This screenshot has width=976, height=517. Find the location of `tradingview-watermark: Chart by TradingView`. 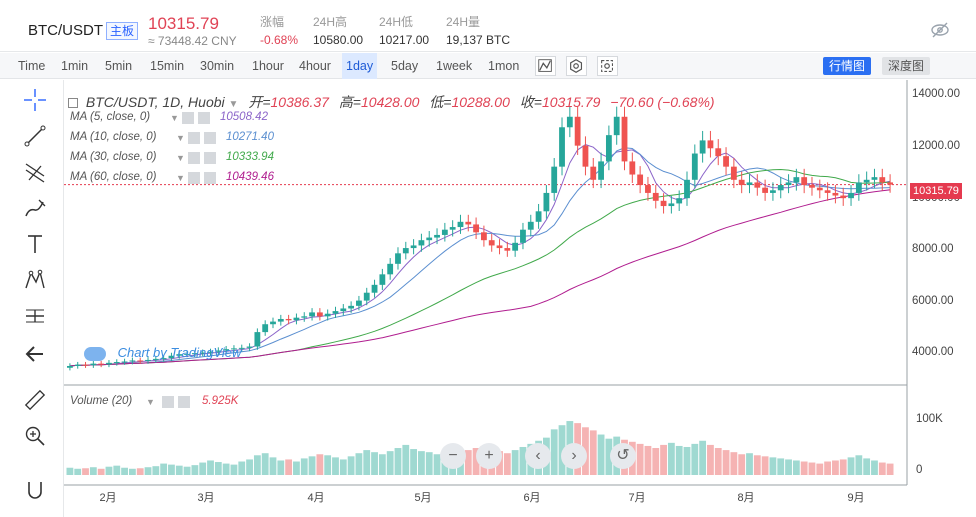

tradingview-watermark: Chart by TradingView is located at coordinates (162, 353).